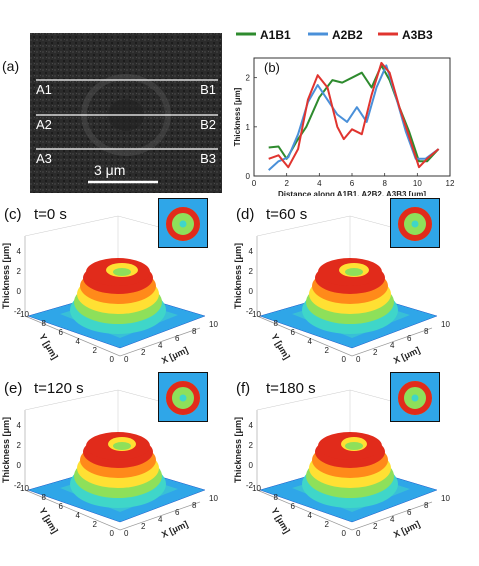  What do you see at coordinates (59, 388) in the screenshot?
I see `time-label: t=120 s` at bounding box center [59, 388].